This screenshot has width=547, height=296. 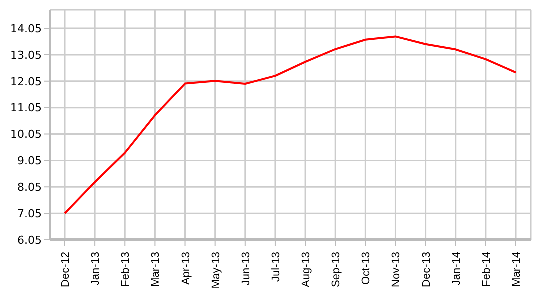 I want to click on x-tick-label: Feb-14, so click(x=486, y=269).